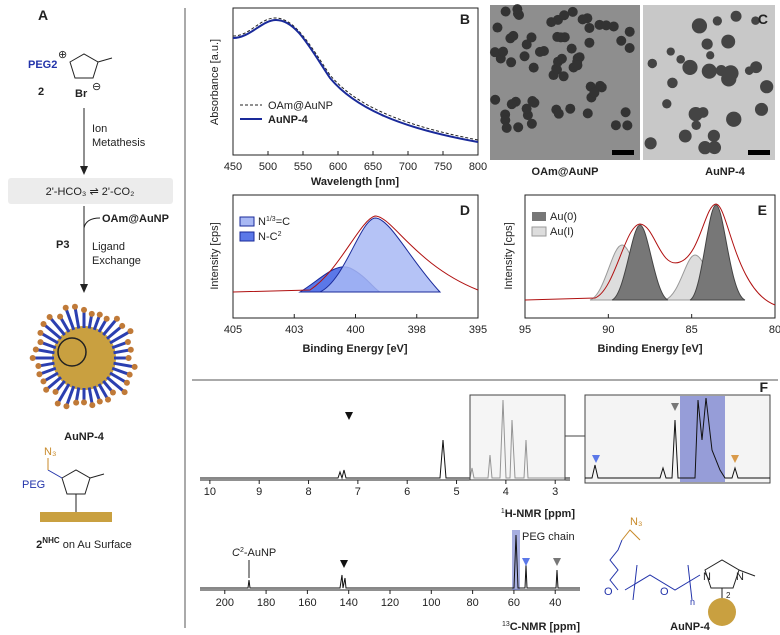  Describe the element at coordinates (516, 560) in the screenshot. I see `highlight` at that location.